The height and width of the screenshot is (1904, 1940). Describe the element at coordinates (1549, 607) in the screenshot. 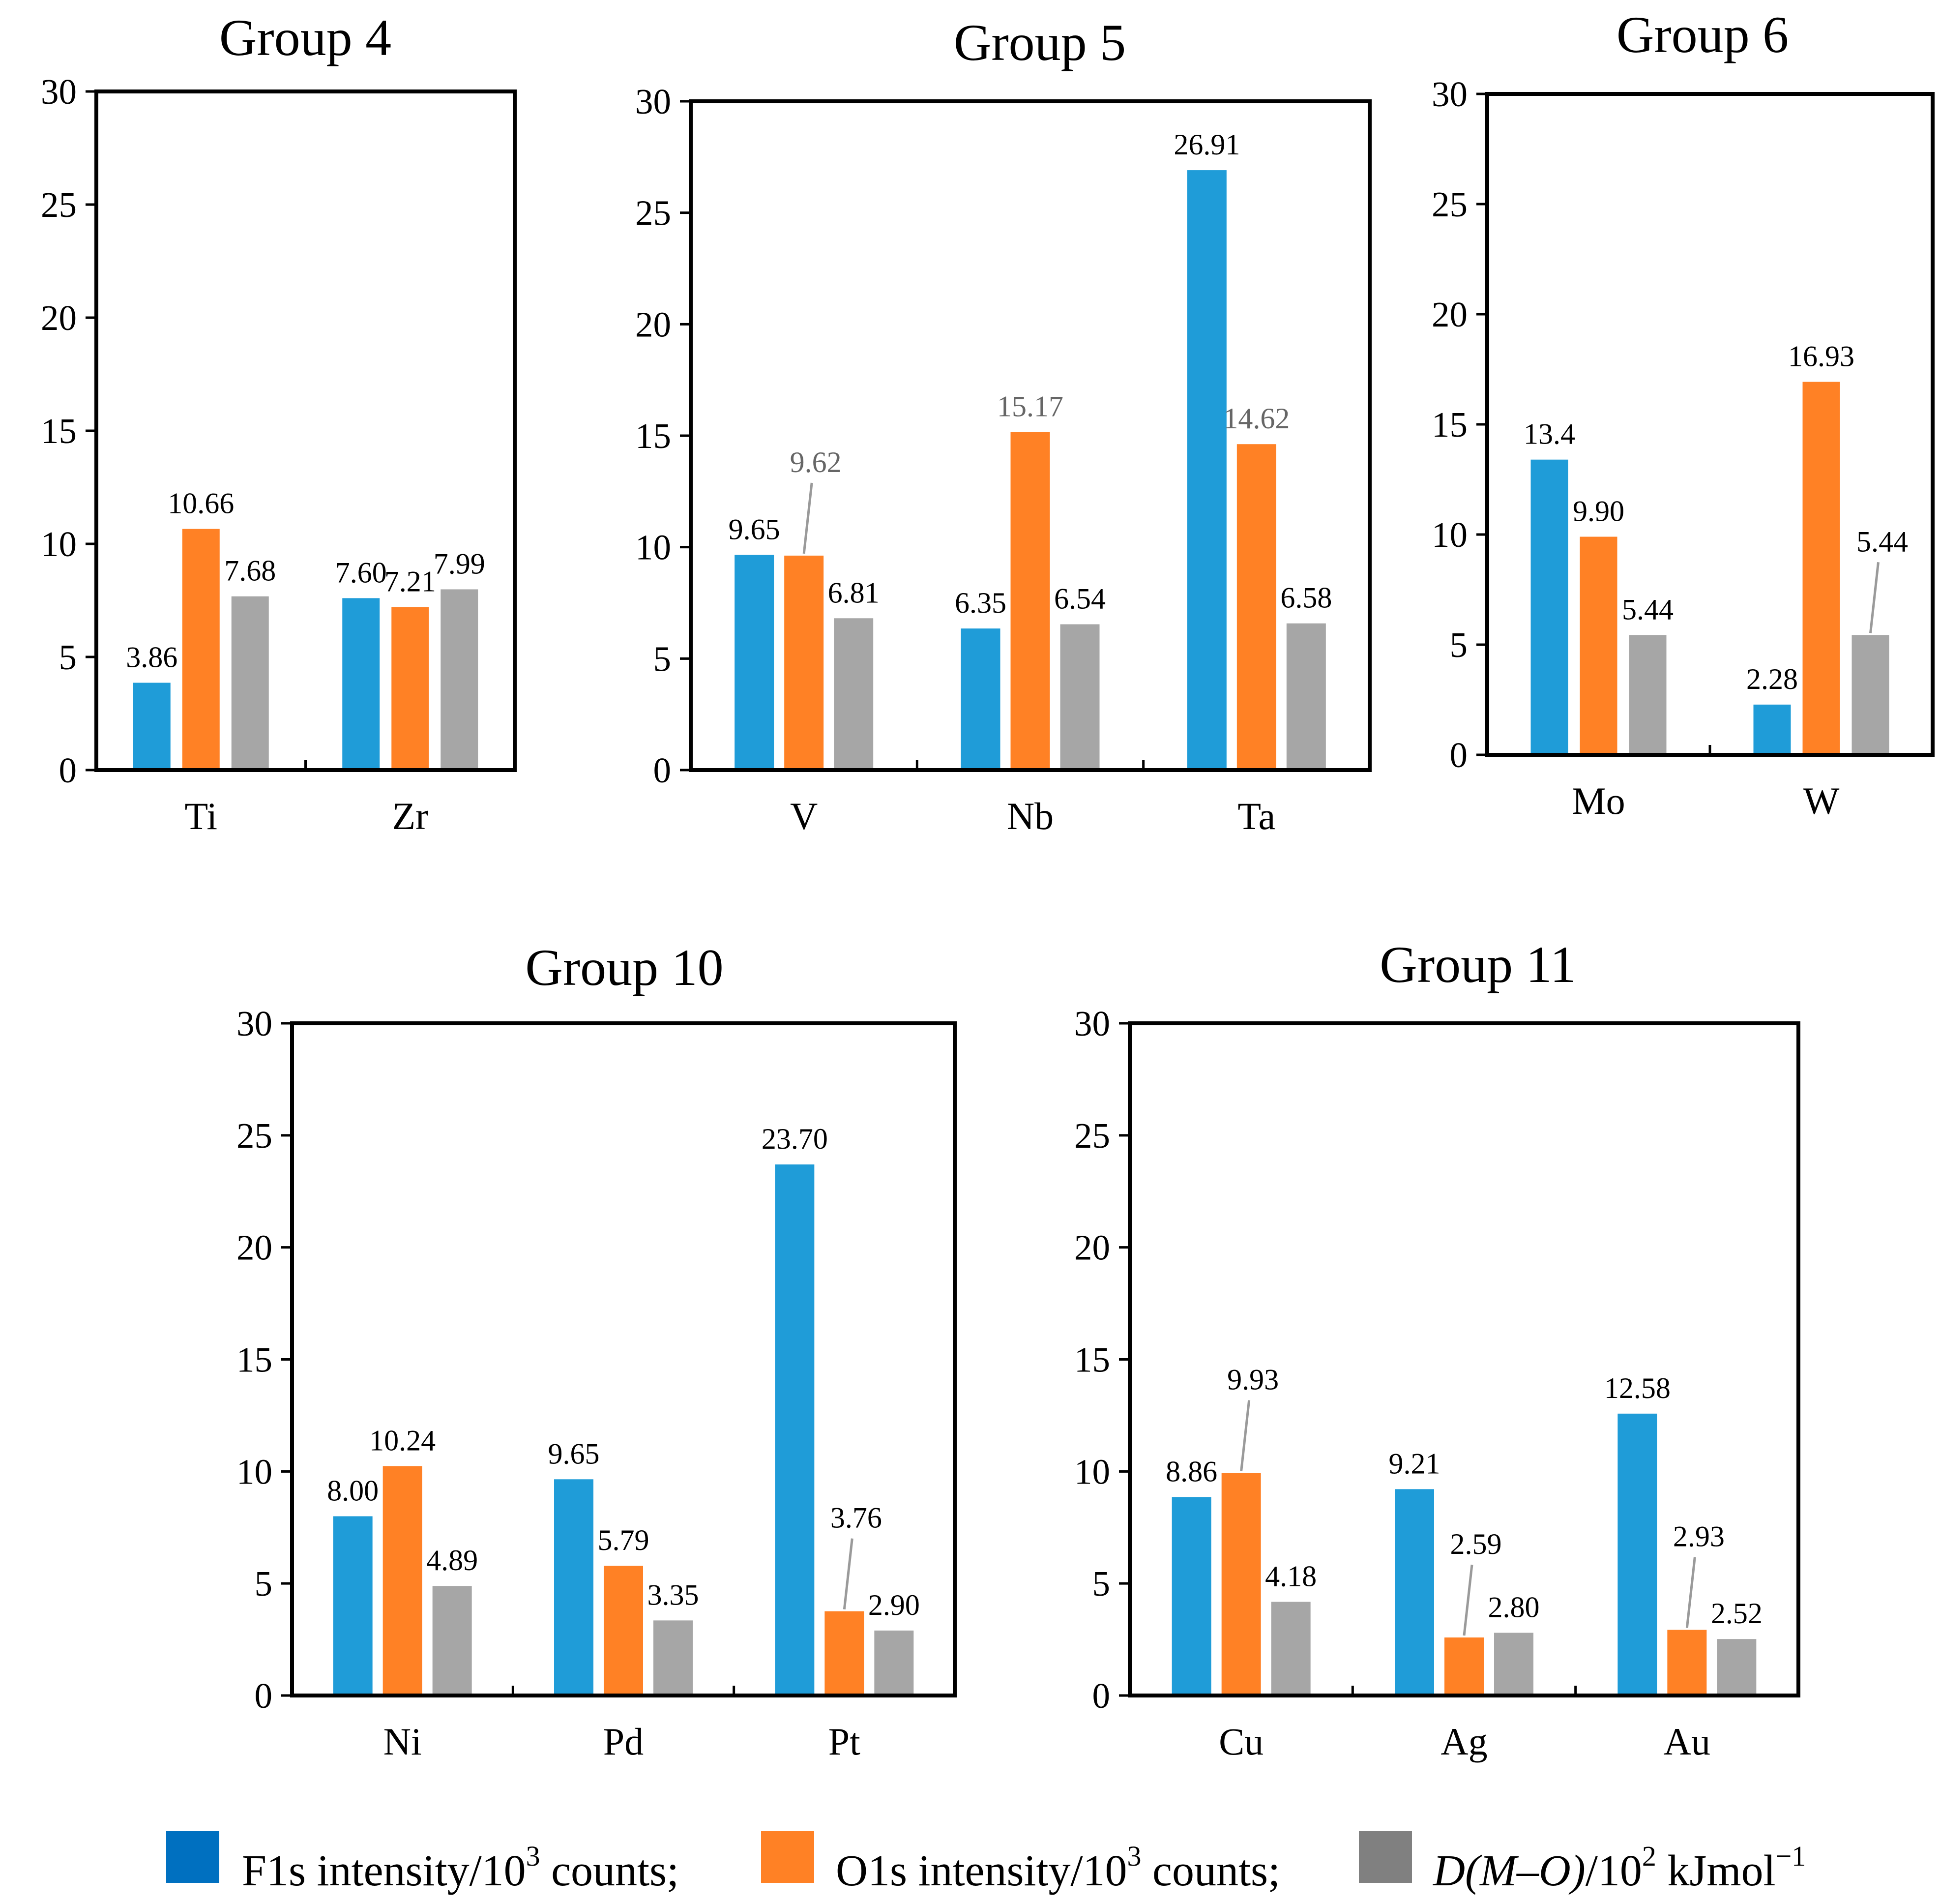

I see `bar-f1s-mo` at that location.